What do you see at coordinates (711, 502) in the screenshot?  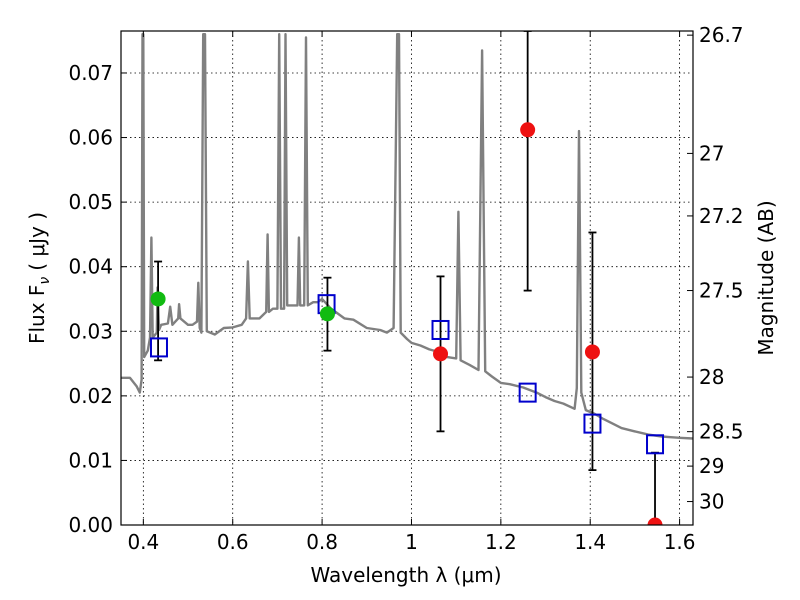 I see `y2-tick-label: 30` at bounding box center [711, 502].